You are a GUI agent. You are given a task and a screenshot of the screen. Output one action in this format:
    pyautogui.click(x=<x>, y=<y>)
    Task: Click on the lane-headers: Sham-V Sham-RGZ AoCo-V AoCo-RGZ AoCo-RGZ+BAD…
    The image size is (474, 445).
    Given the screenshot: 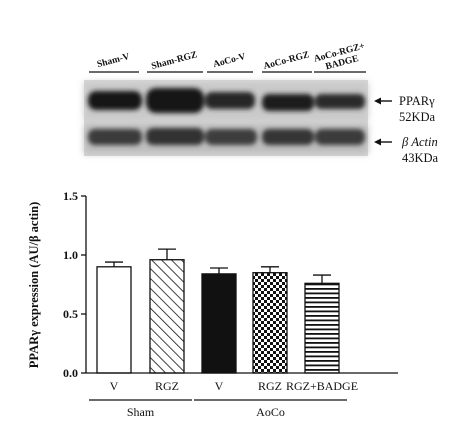 What is the action you would take?
    pyautogui.click(x=229, y=57)
    